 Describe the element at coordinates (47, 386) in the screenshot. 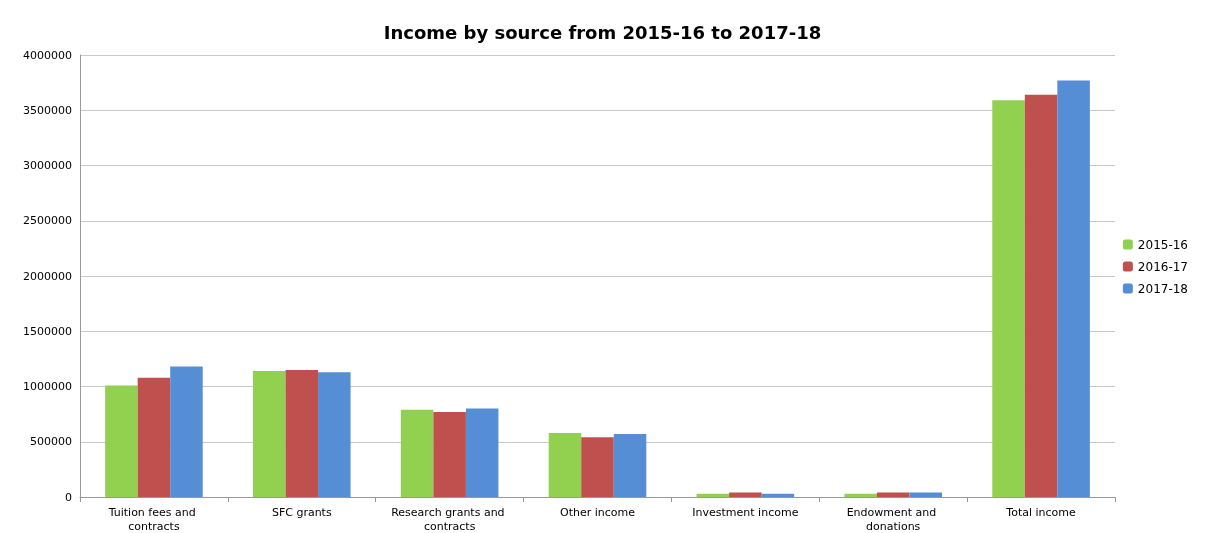

I see `y-tick-label: 1000000` at that location.